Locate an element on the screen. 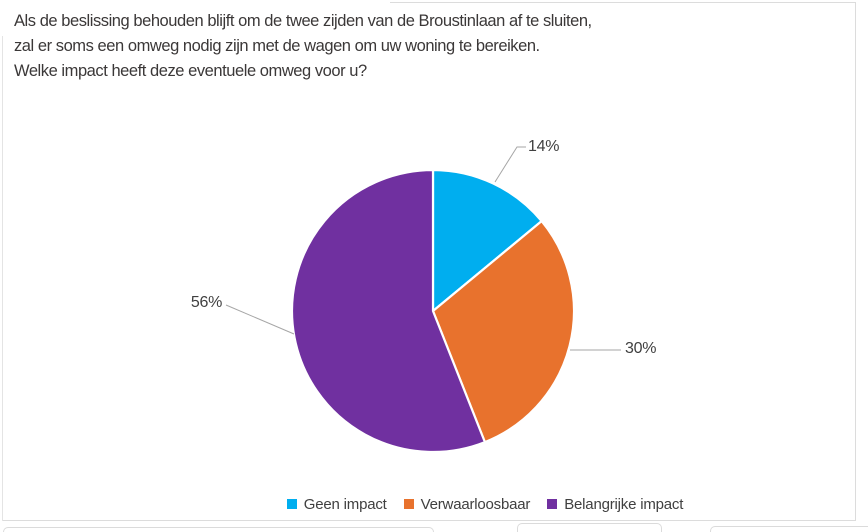  data-label-verwaarloosbaar: 30% is located at coordinates (640, 348).